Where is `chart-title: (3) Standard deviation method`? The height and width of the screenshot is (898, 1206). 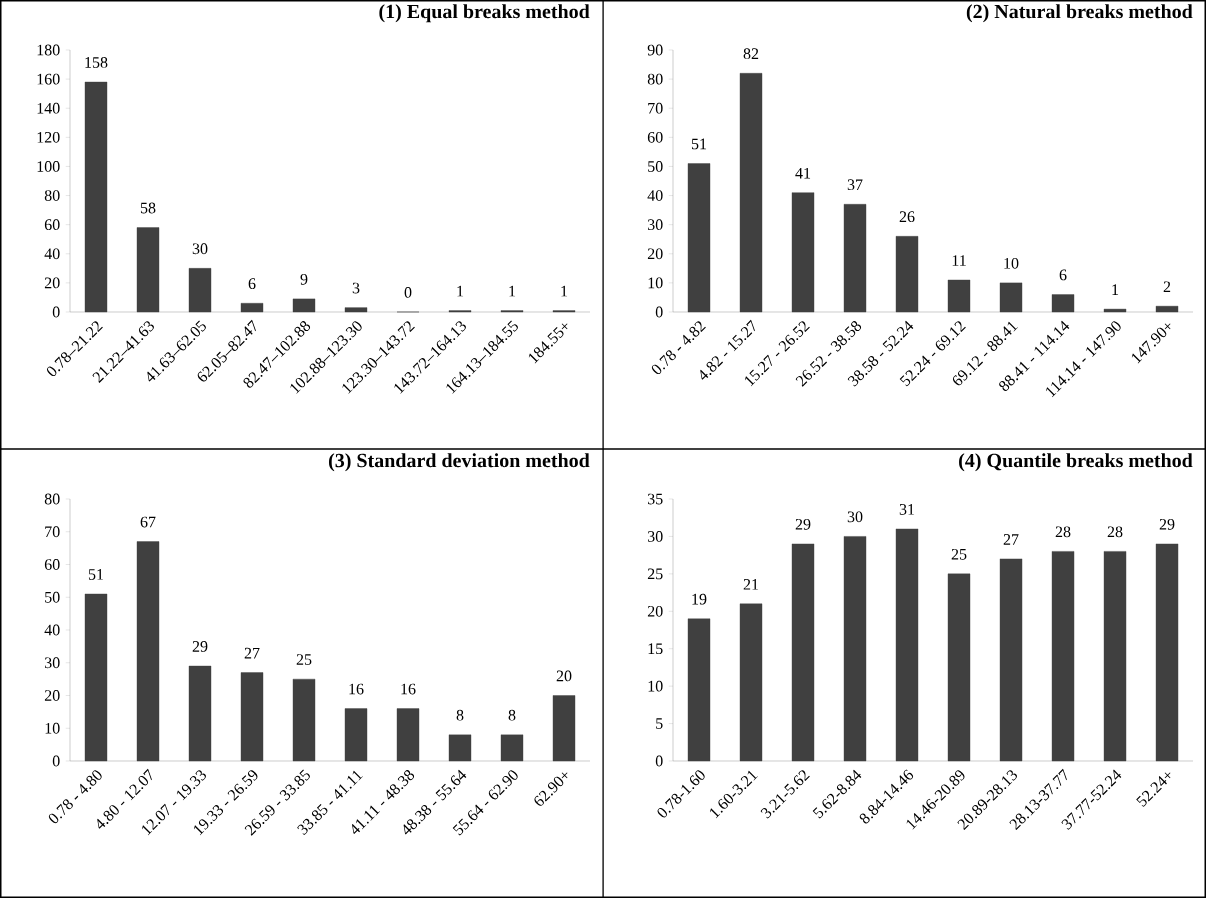 chart-title: (3) Standard deviation method is located at coordinates (459, 462).